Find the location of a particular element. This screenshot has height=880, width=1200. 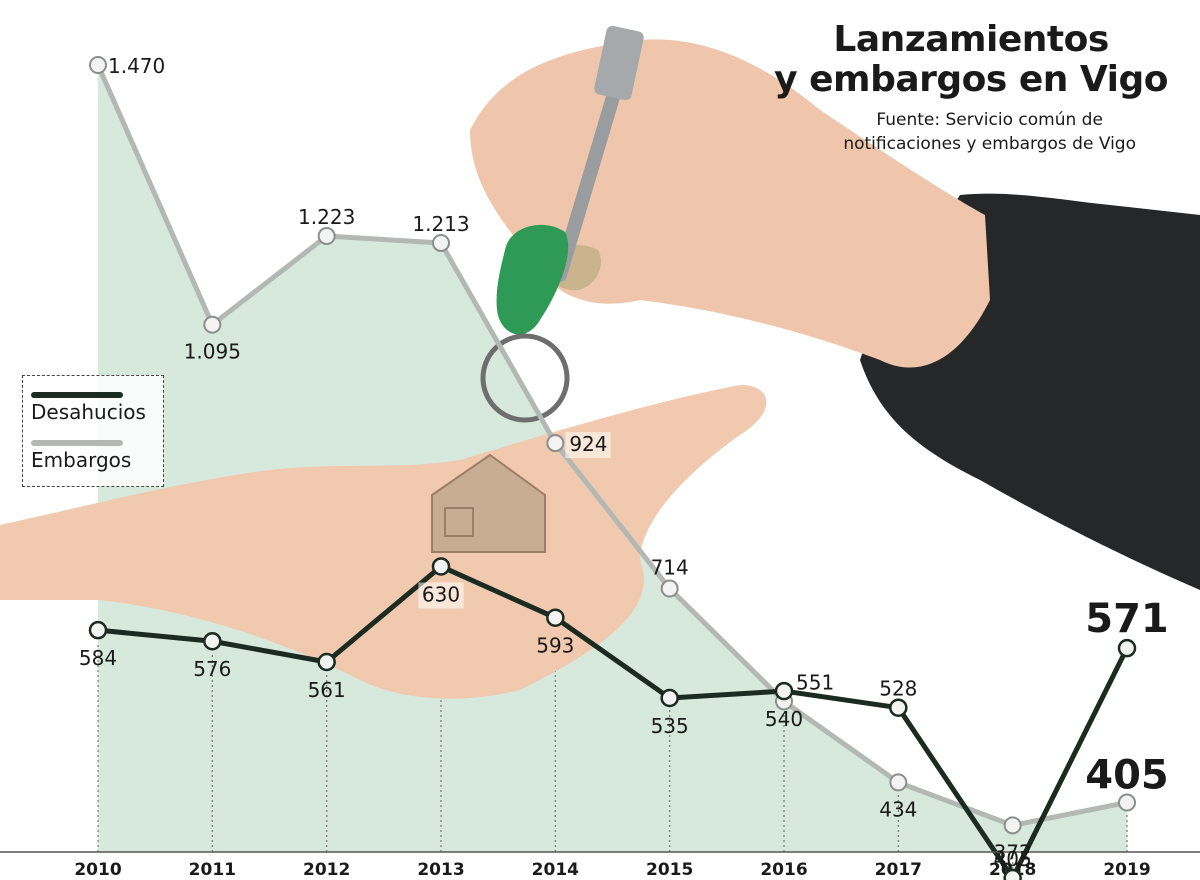

x-tick-label-2016: 2016 is located at coordinates (783, 870).